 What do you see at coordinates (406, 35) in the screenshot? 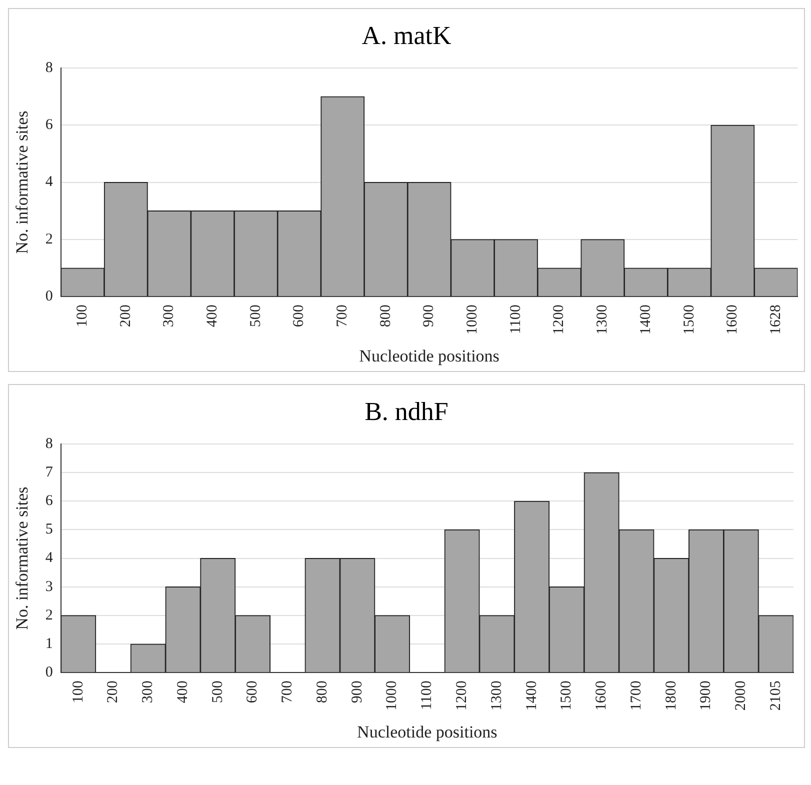
I see `chart-title: A. matK` at bounding box center [406, 35].